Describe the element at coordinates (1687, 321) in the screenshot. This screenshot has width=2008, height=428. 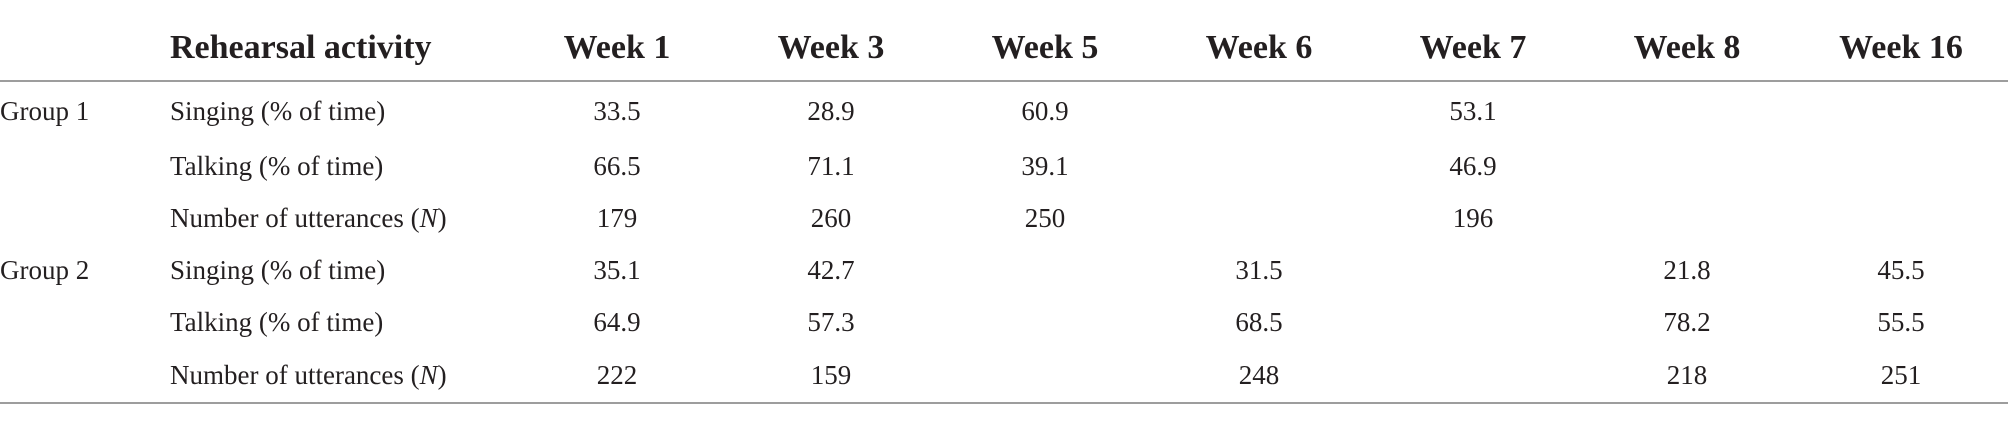
I see `table-cell: 78.2` at that location.